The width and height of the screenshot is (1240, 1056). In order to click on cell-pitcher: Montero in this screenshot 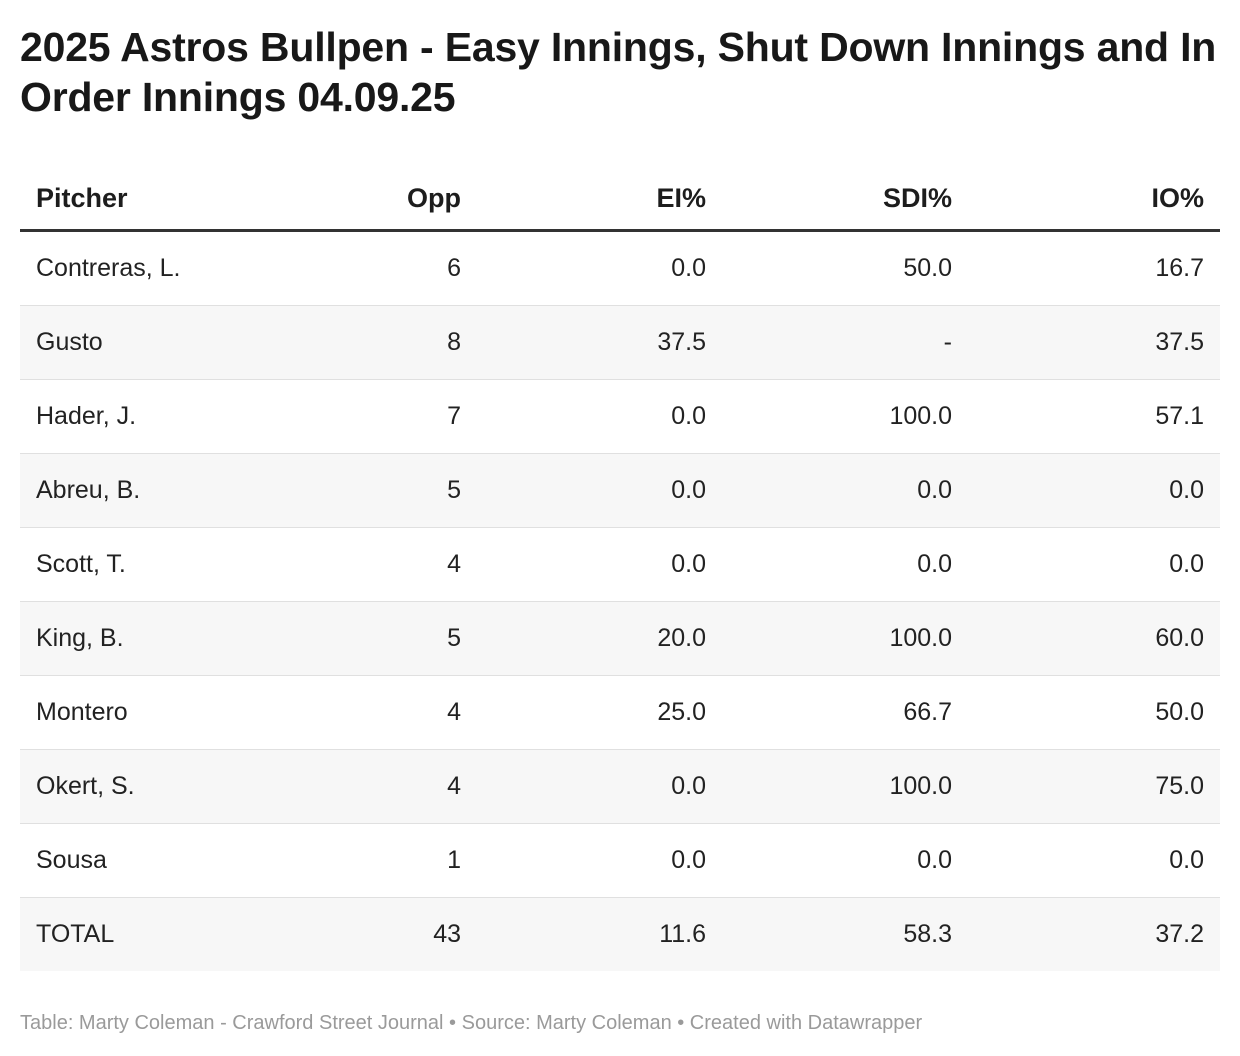, I will do `click(155, 712)`.